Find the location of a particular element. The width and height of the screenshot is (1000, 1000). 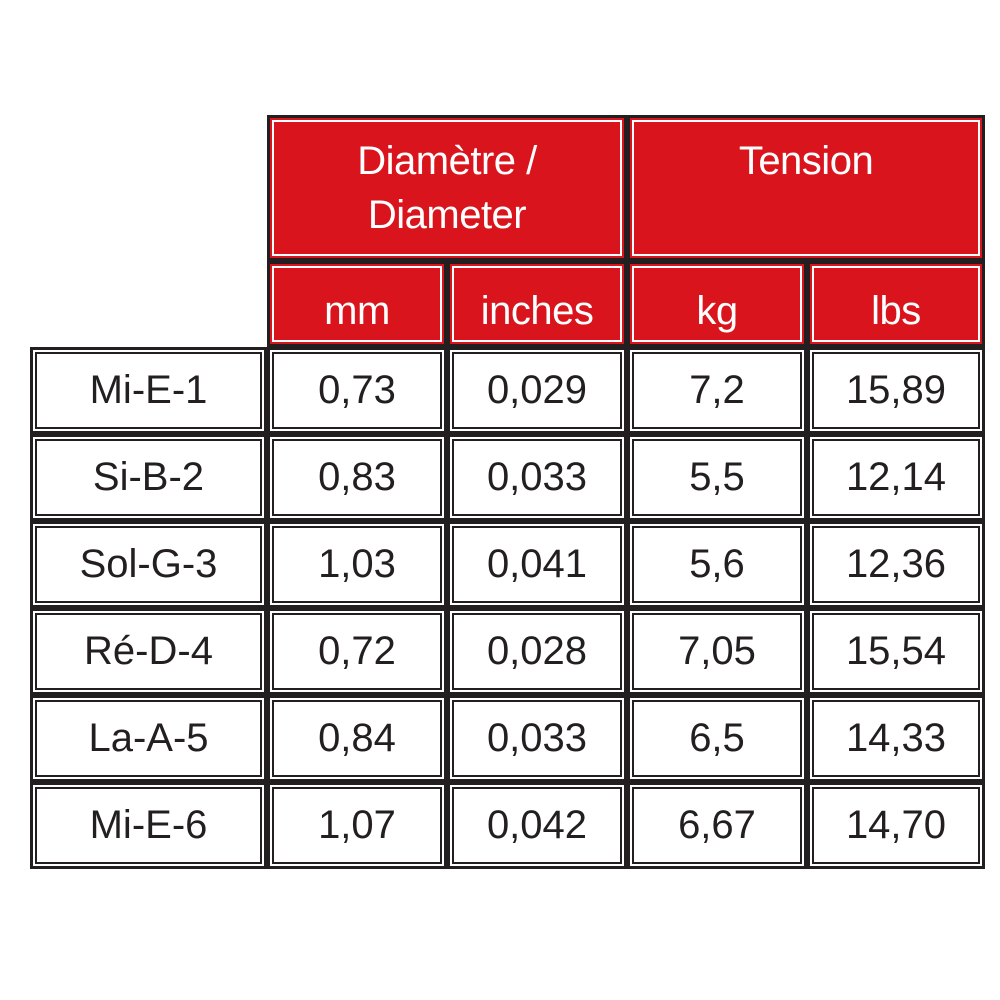

tension-lbs-cell: 14,70 is located at coordinates (896, 825).